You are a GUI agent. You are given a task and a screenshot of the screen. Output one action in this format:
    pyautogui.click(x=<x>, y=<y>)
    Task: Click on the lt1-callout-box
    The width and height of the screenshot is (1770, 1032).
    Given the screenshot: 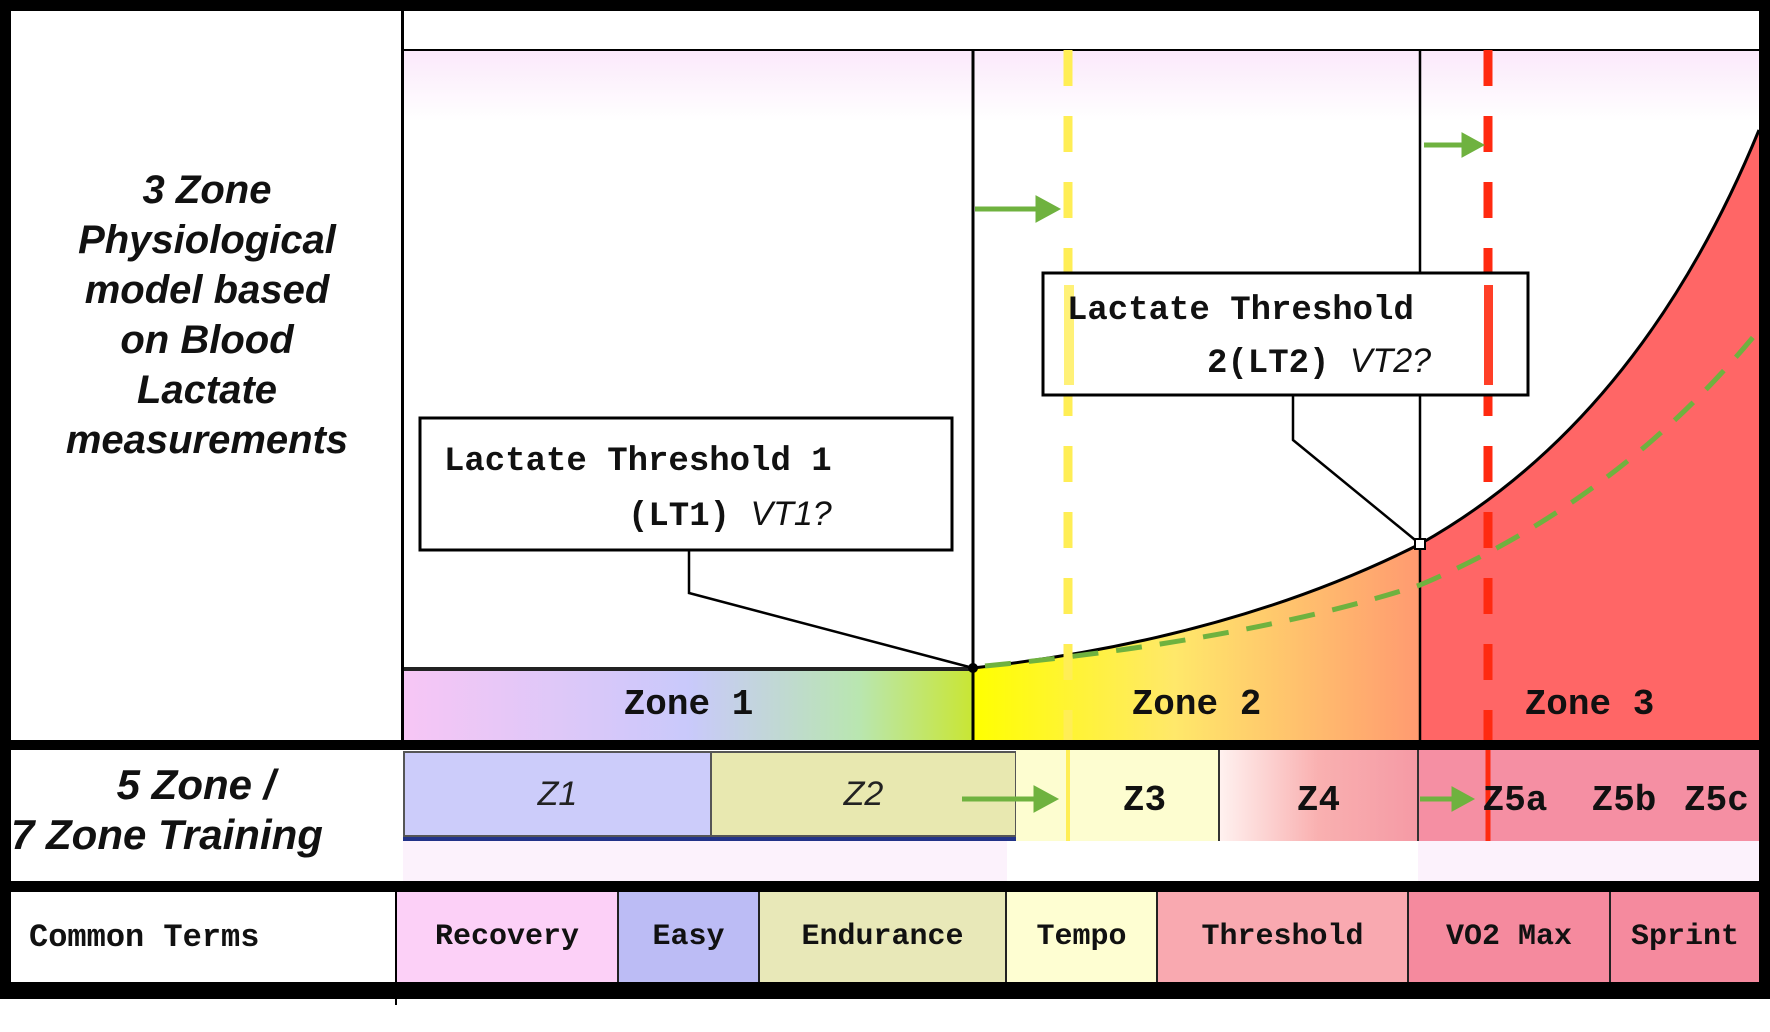 What is the action you would take?
    pyautogui.click(x=686, y=484)
    